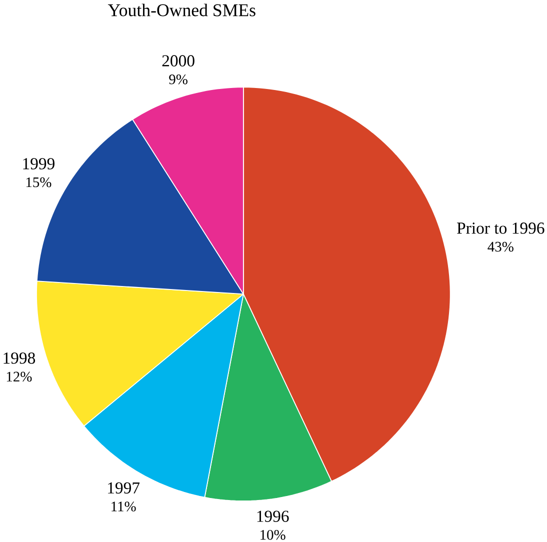 The image size is (547, 542). What do you see at coordinates (178, 60) in the screenshot?
I see `slice-label: 2000` at bounding box center [178, 60].